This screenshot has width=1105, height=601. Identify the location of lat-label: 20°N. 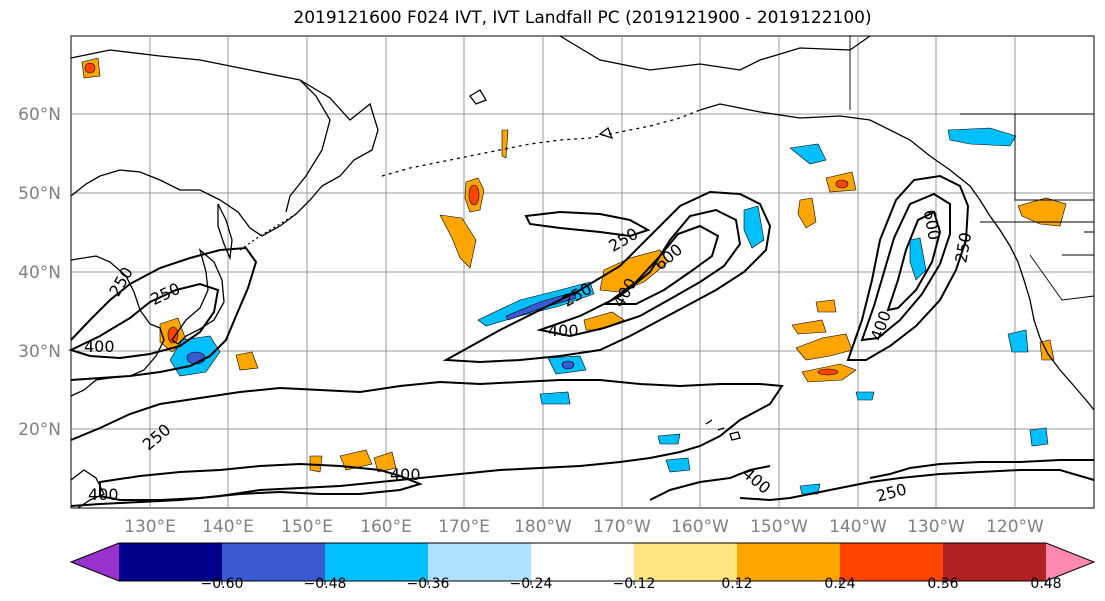
(39, 430).